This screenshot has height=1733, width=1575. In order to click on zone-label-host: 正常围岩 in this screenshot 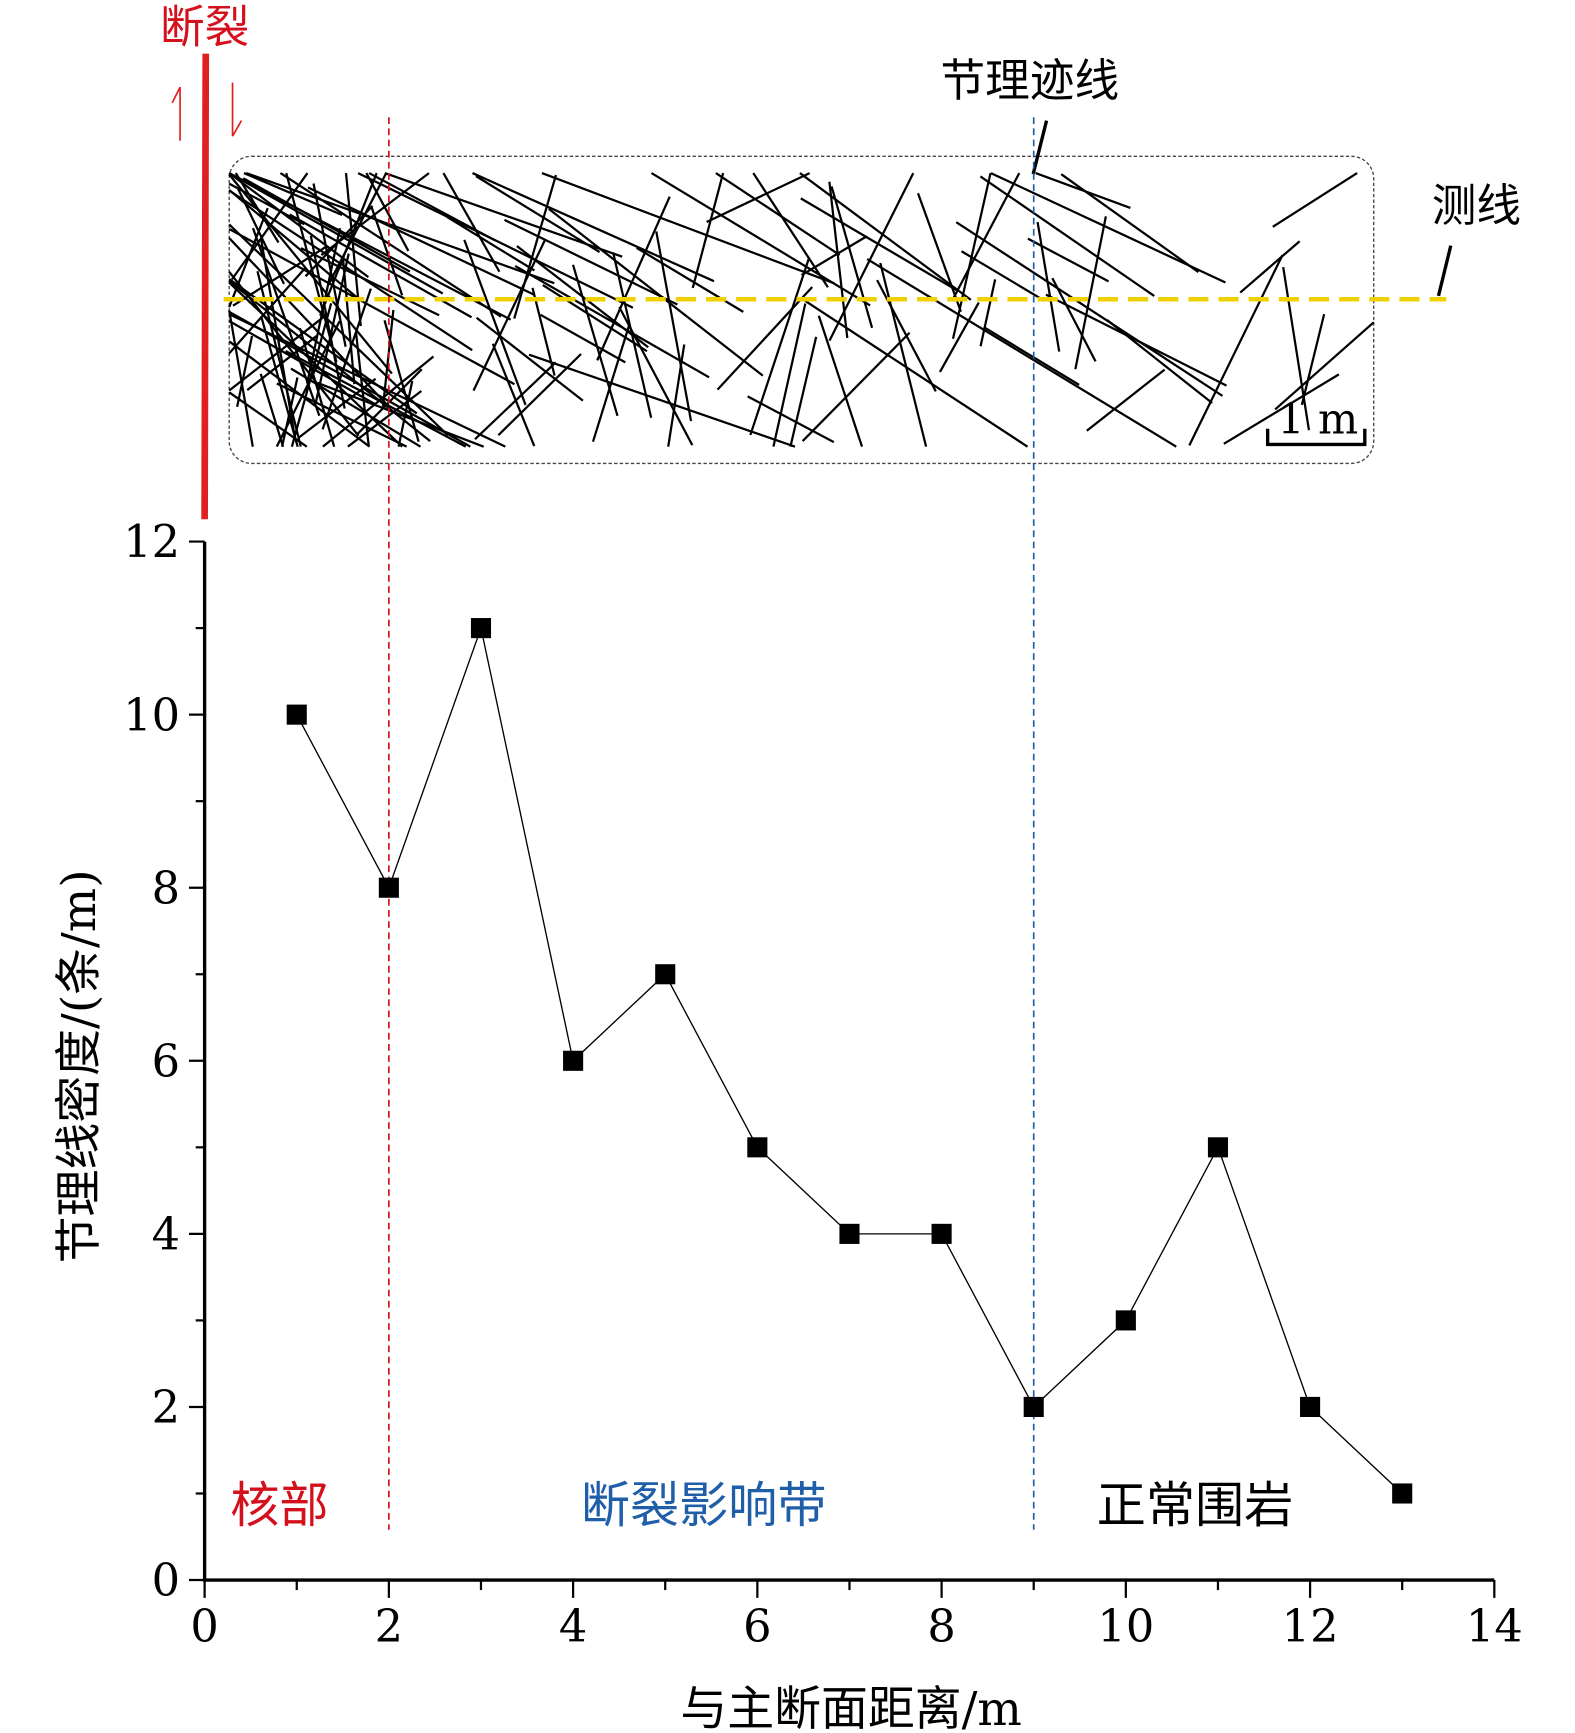, I will do `click(1195, 1505)`.